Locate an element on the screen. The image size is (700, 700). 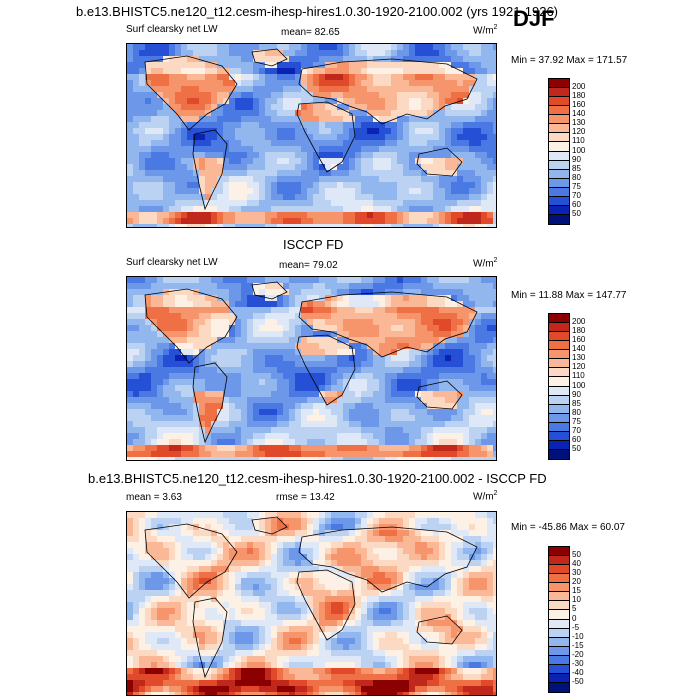
panel2-map is located at coordinates (311, 368).